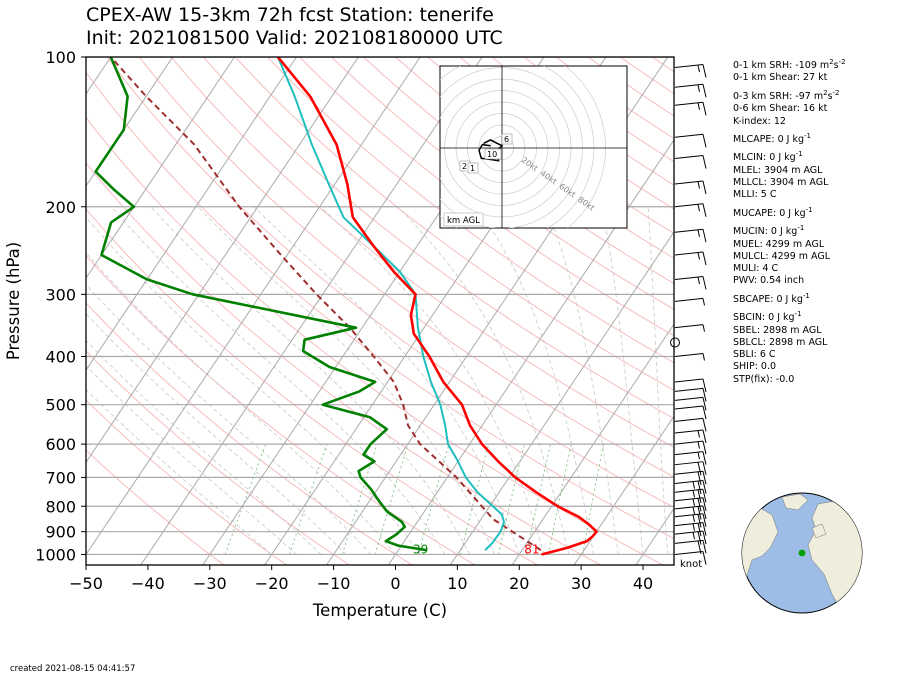 This screenshot has width=906, height=675. Describe the element at coordinates (463, 221) in the screenshot. I see `hodograph-legend: km AGL` at that location.